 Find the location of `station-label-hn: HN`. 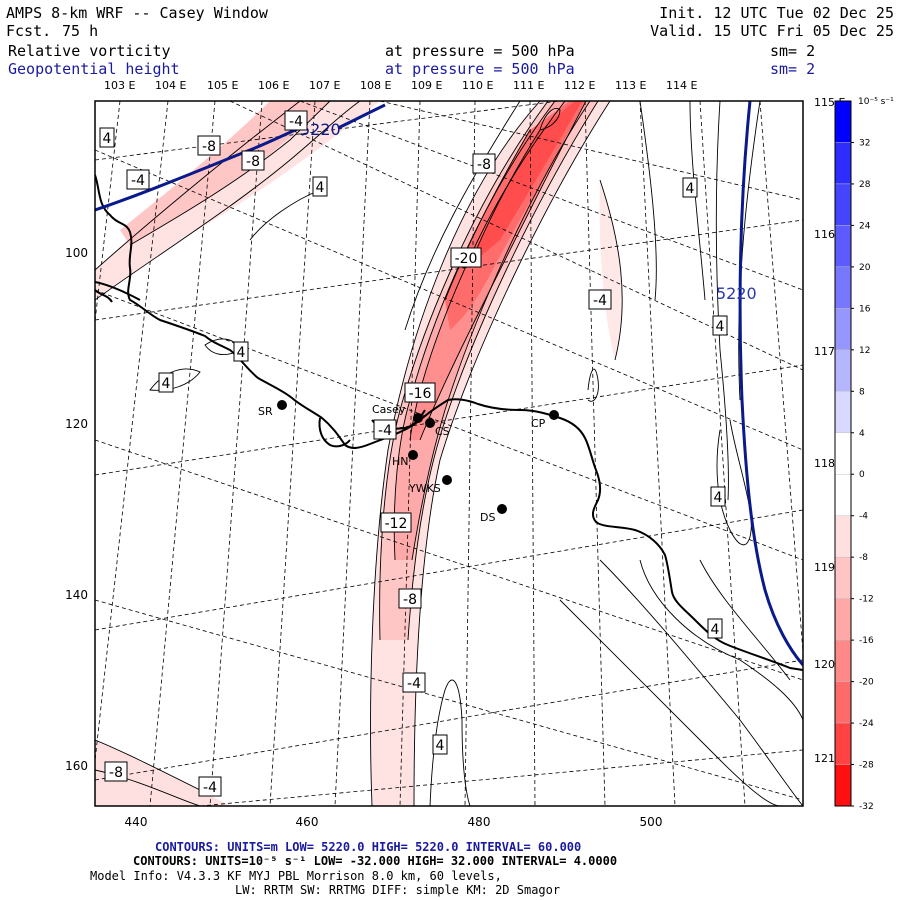

station-label-hn: HN is located at coordinates (400, 461).